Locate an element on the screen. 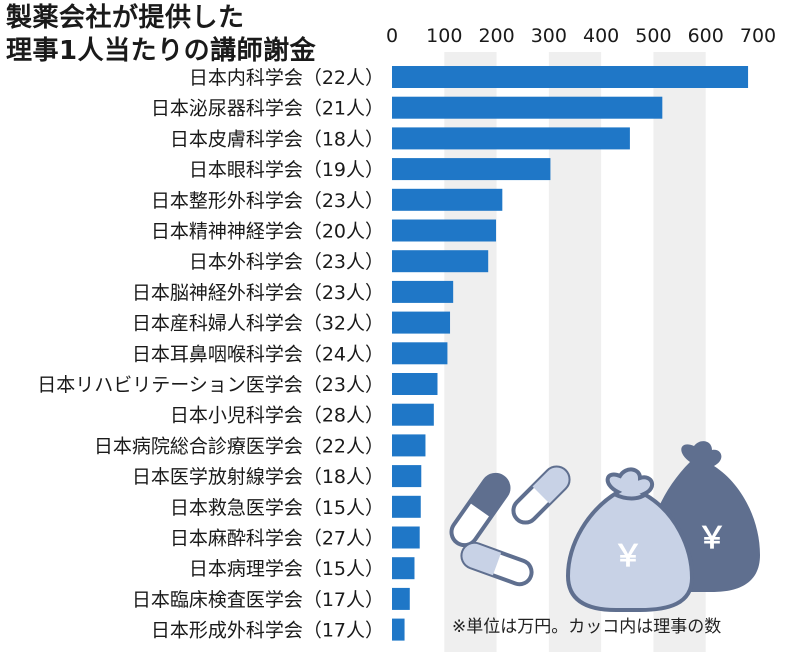 Image resolution: width=800 pixels, height=652 pixels. money-illustration: ￥ ￥ is located at coordinates (604, 526).